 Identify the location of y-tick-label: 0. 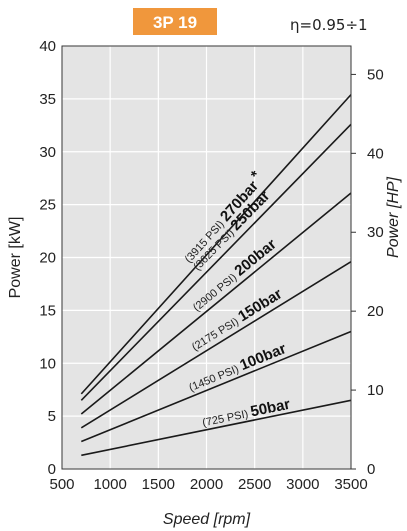
(52, 469).